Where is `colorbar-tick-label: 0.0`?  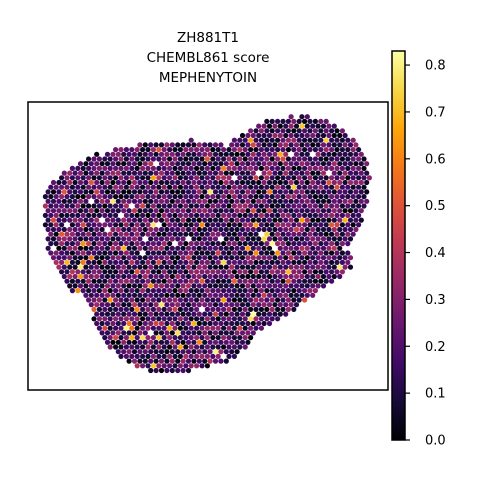
colorbar-tick-label: 0.0 is located at coordinates (435, 441).